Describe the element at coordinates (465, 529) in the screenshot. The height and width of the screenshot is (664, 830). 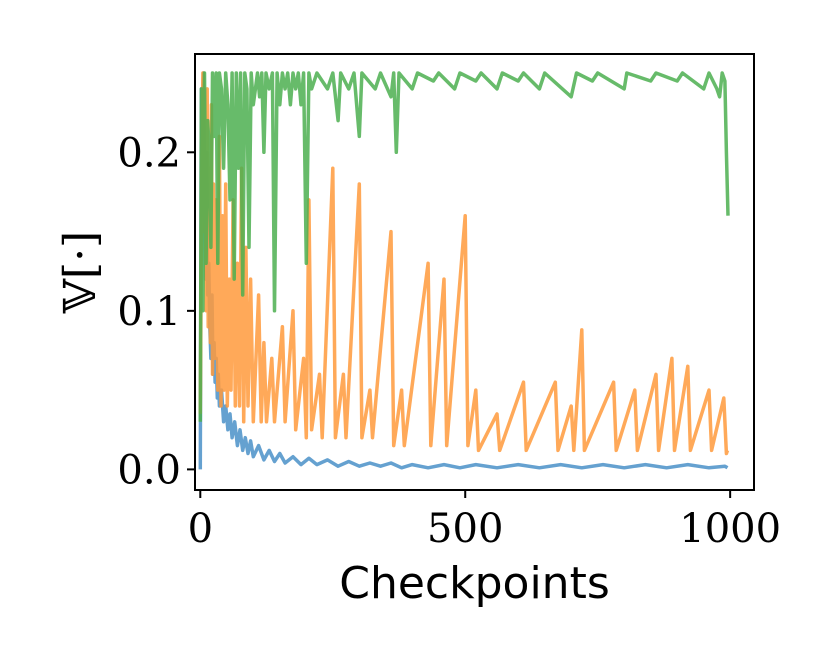
I see `x-tick-label: 500` at that location.